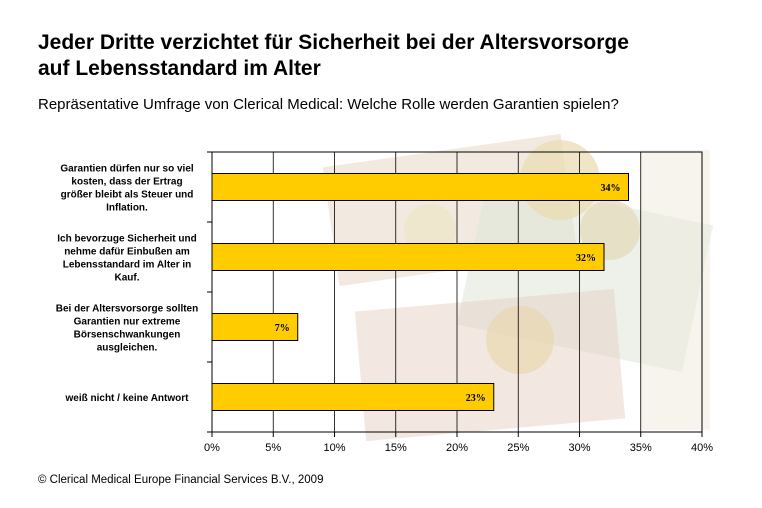 Image resolution: width=762 pixels, height=508 pixels. I want to click on data-label: 34%, so click(611, 188).